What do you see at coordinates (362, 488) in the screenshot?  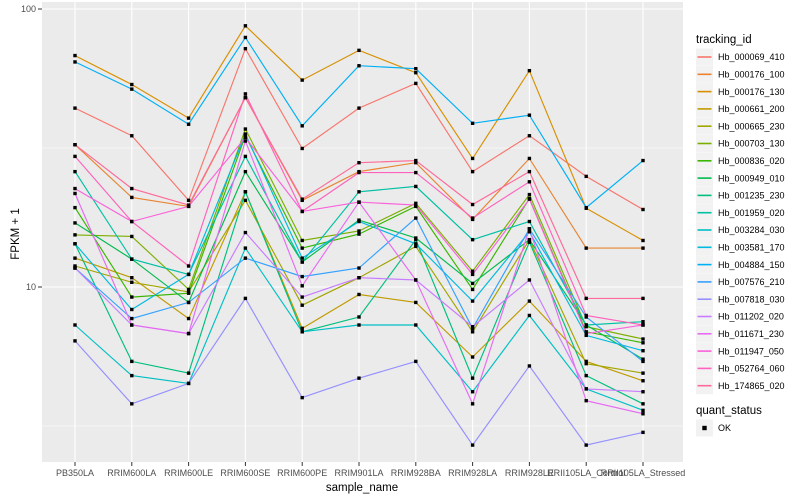 I see `x-axis-title: sample_name` at bounding box center [362, 488].